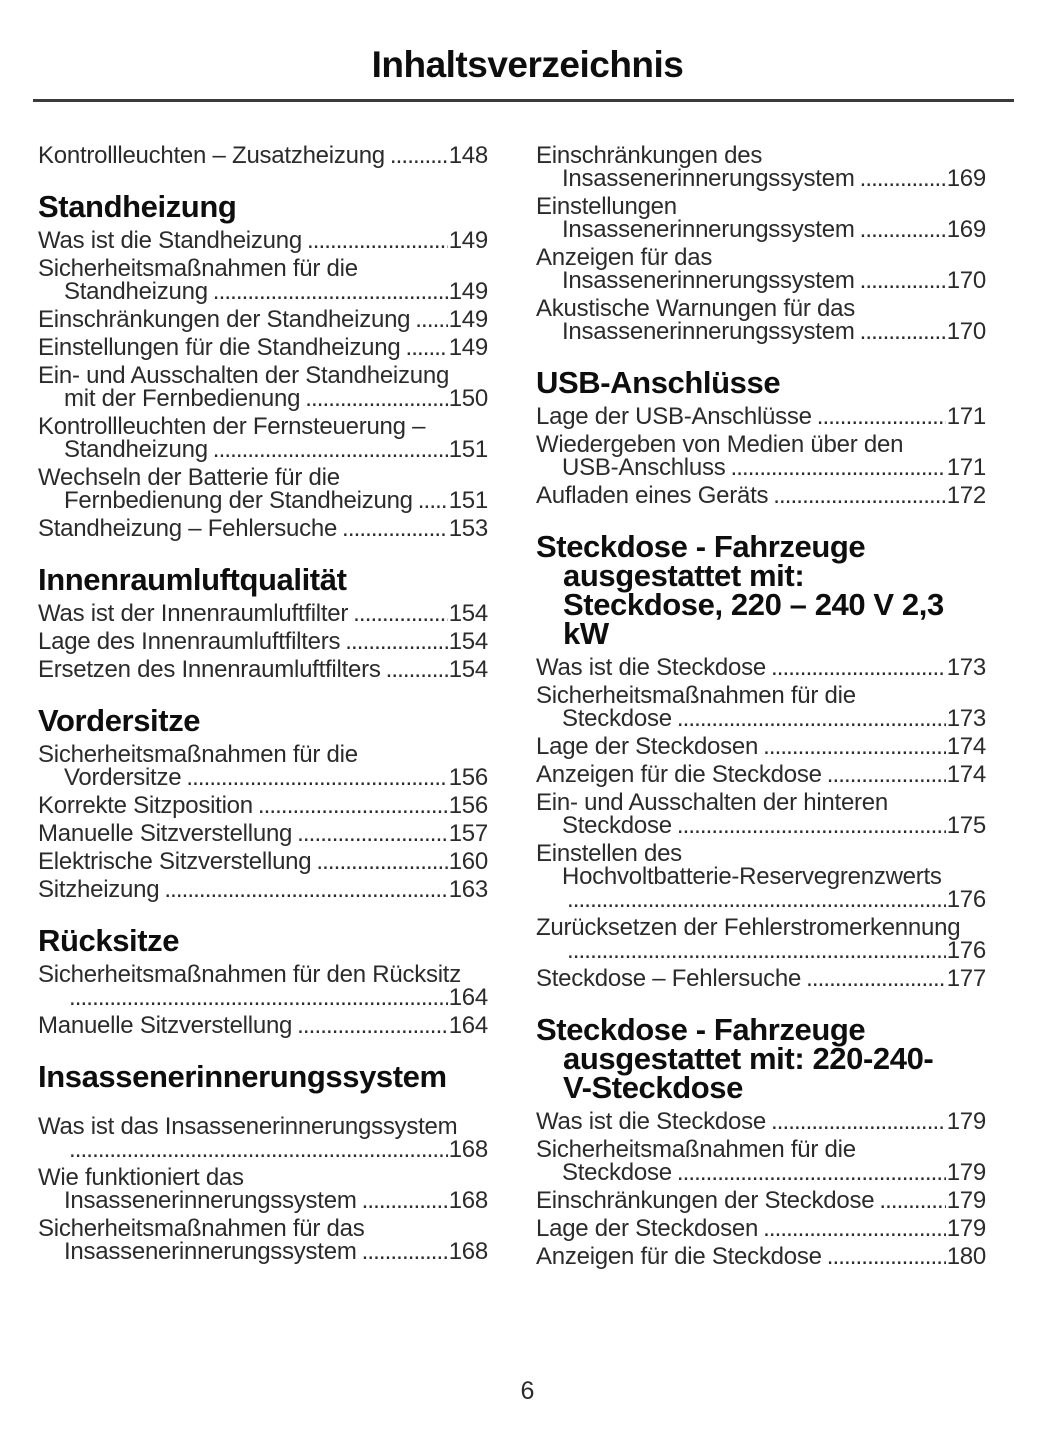 The height and width of the screenshot is (1448, 1055). I want to click on entry-title-text: Standheizung – Fehlersuche, so click(188, 528).